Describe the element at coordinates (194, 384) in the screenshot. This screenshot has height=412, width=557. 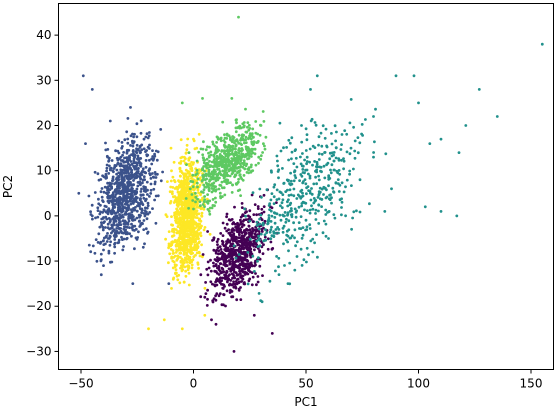
I see `x-tick-label: 0` at that location.